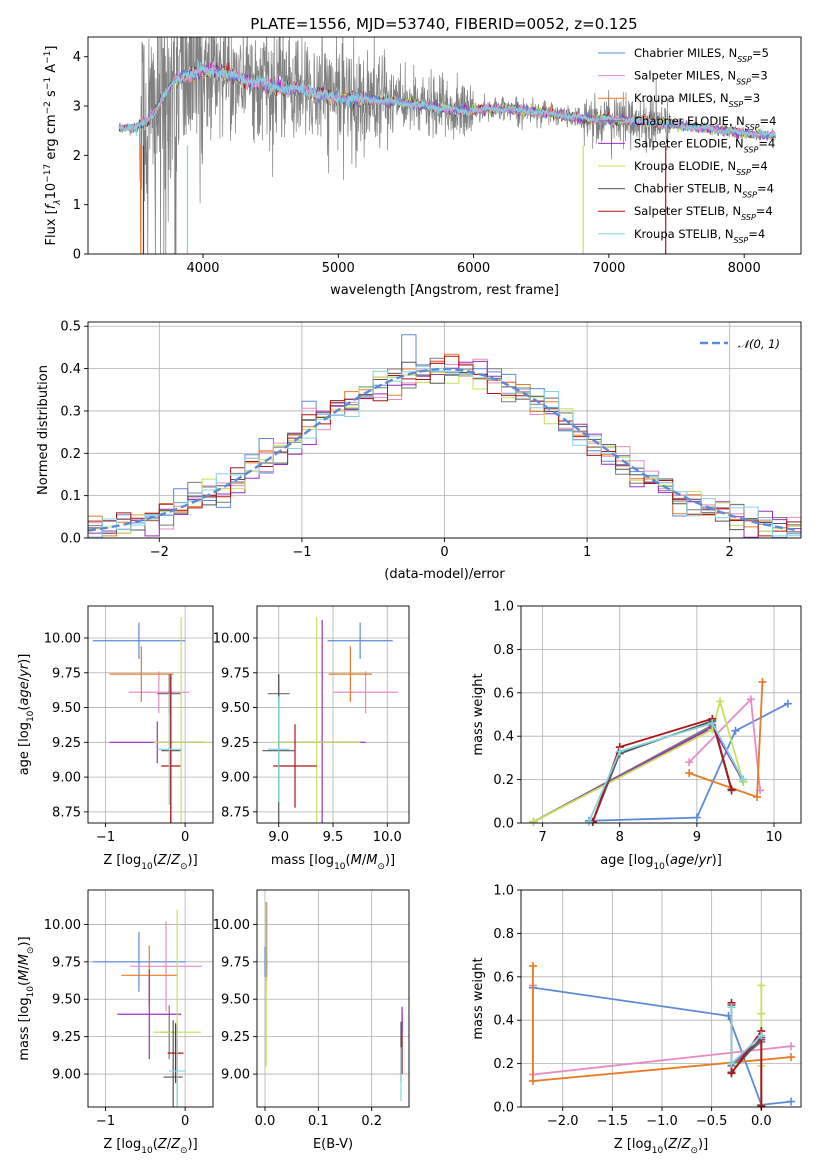 The image size is (819, 1170). I want to click on legend-entry: Salpeter STELIB, NSSP=4, so click(703, 213).